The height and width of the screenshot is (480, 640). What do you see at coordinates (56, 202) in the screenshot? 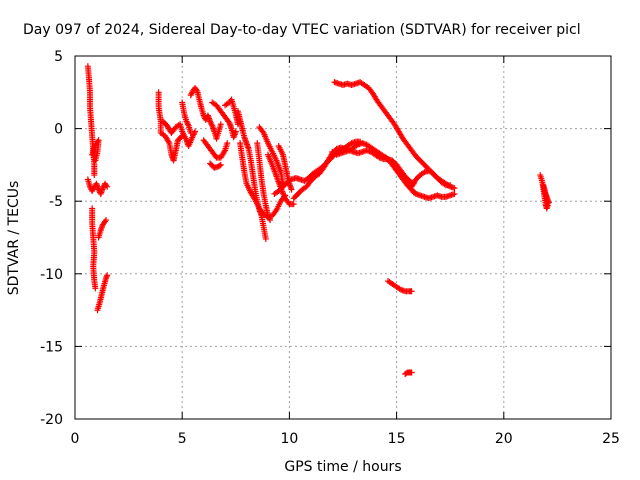
I see `y-tick-label: -5` at bounding box center [56, 202].